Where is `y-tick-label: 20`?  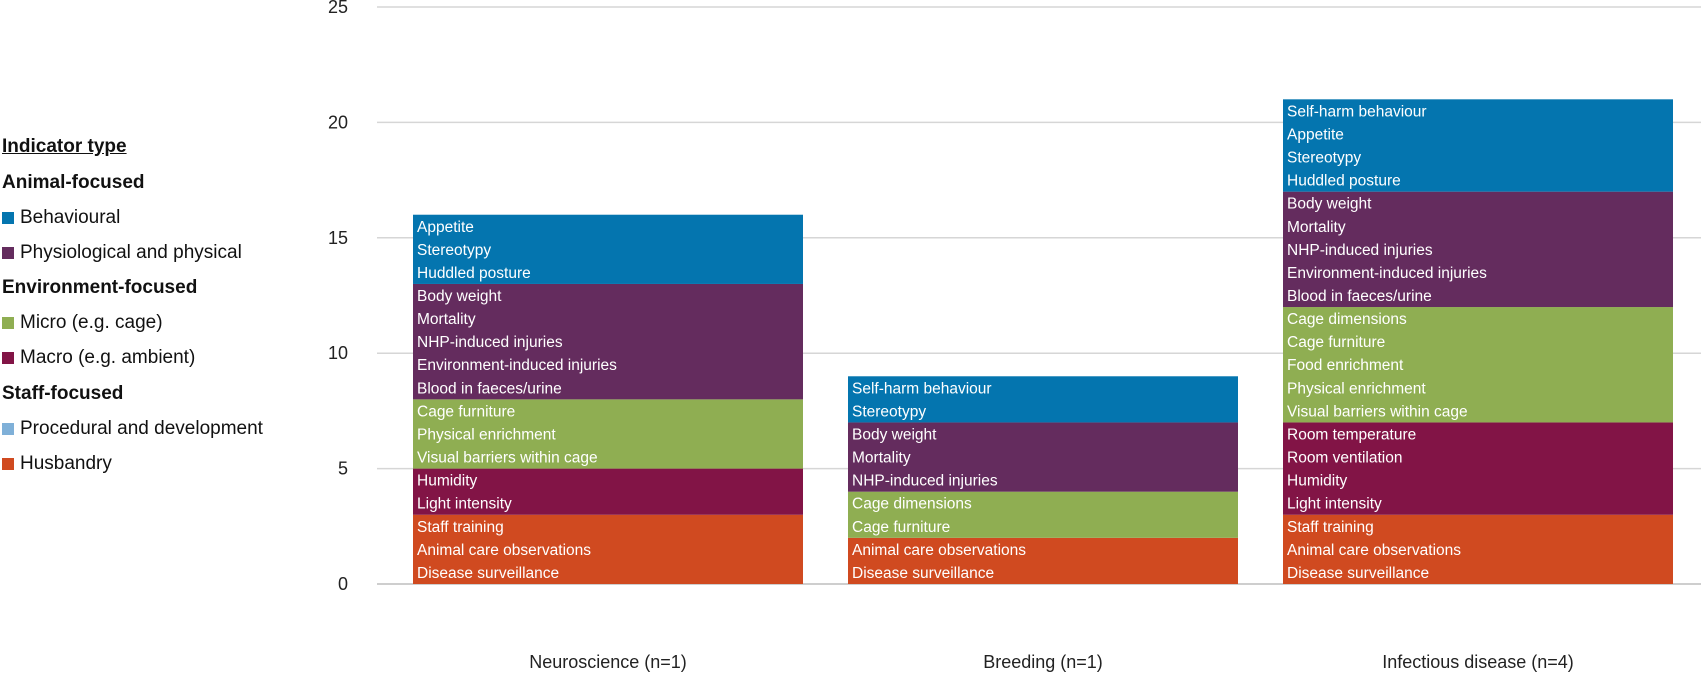 y-tick-label: 20 is located at coordinates (338, 122).